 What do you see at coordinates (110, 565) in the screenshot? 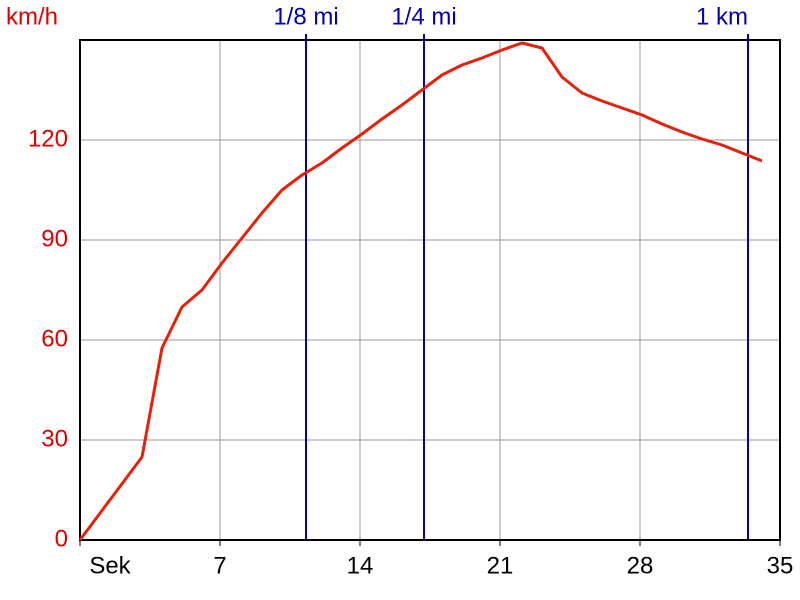
I see `x-tick-label: Sek` at bounding box center [110, 565].